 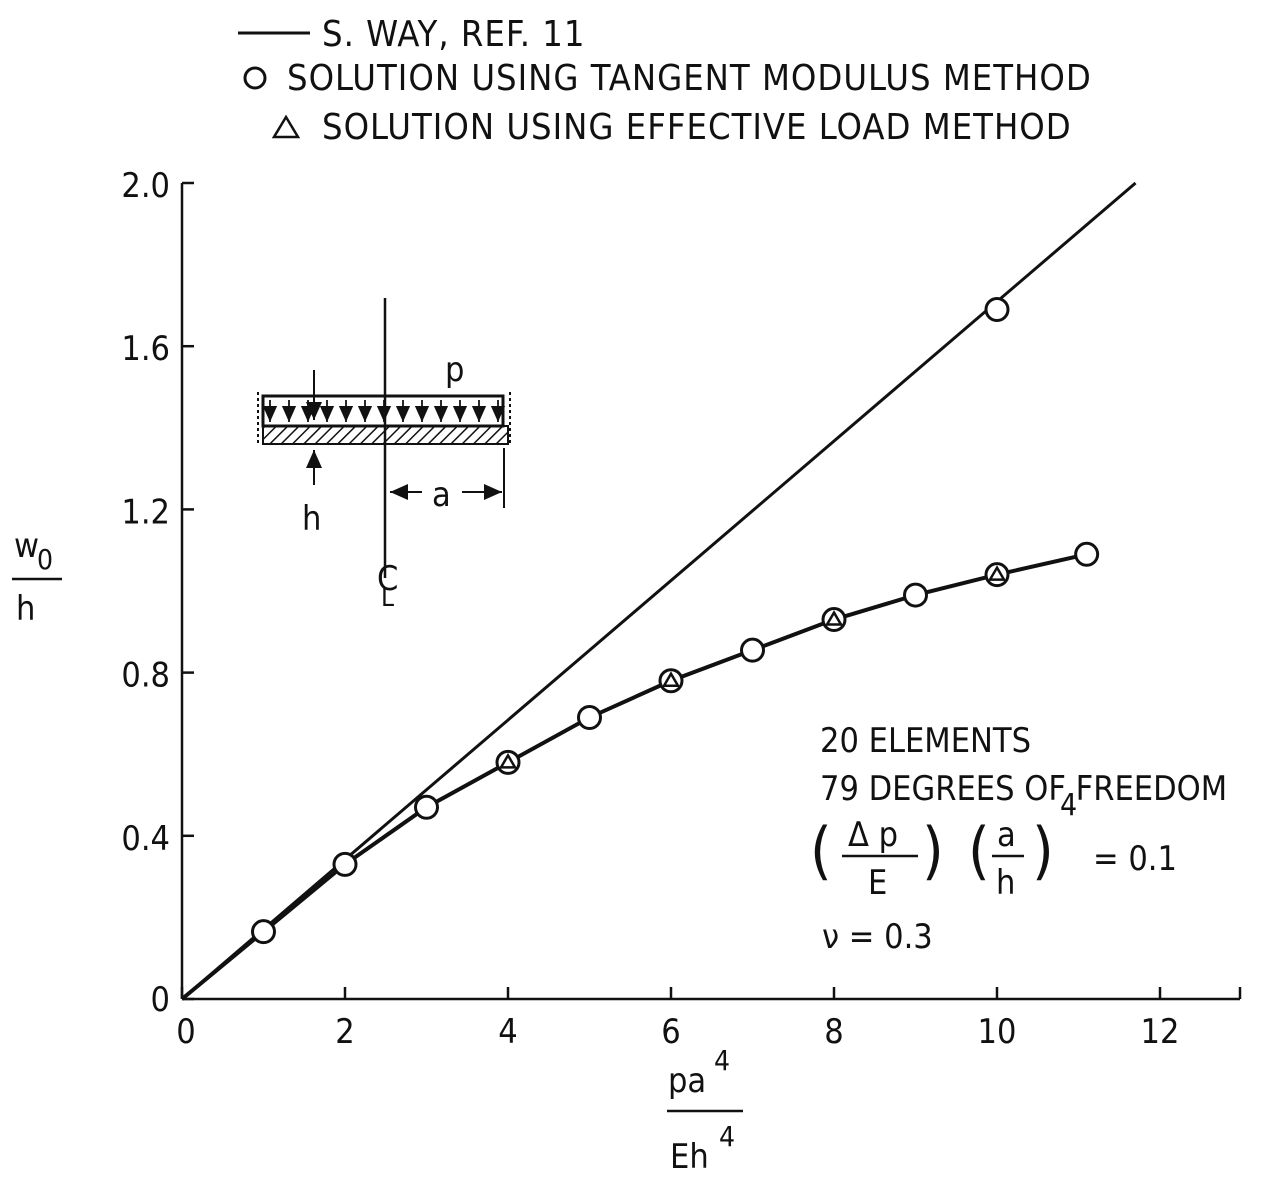 I want to click on annotation-dof: 79 DEGREES OF FREEDOM, so click(x=1023, y=789).